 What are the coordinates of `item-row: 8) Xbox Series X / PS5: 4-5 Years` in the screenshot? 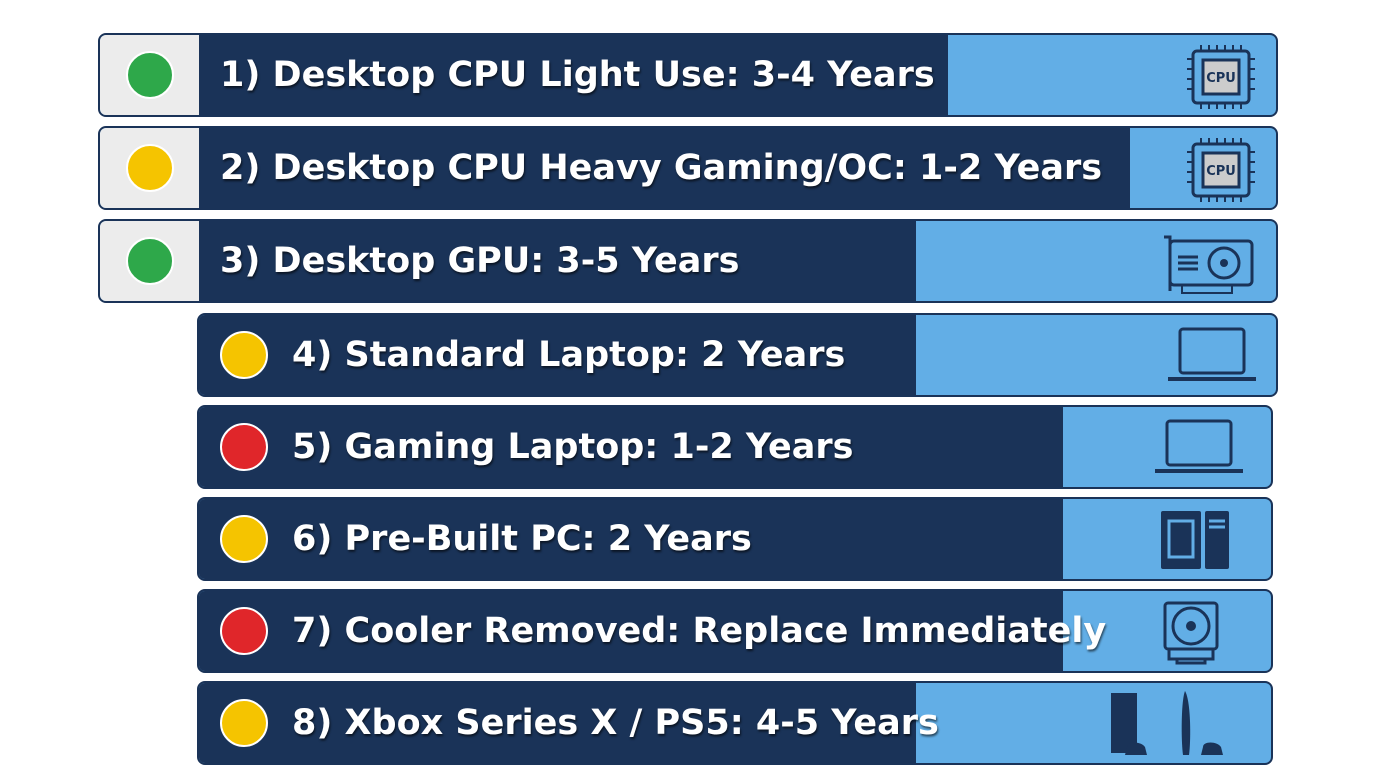 It's located at (735, 723).